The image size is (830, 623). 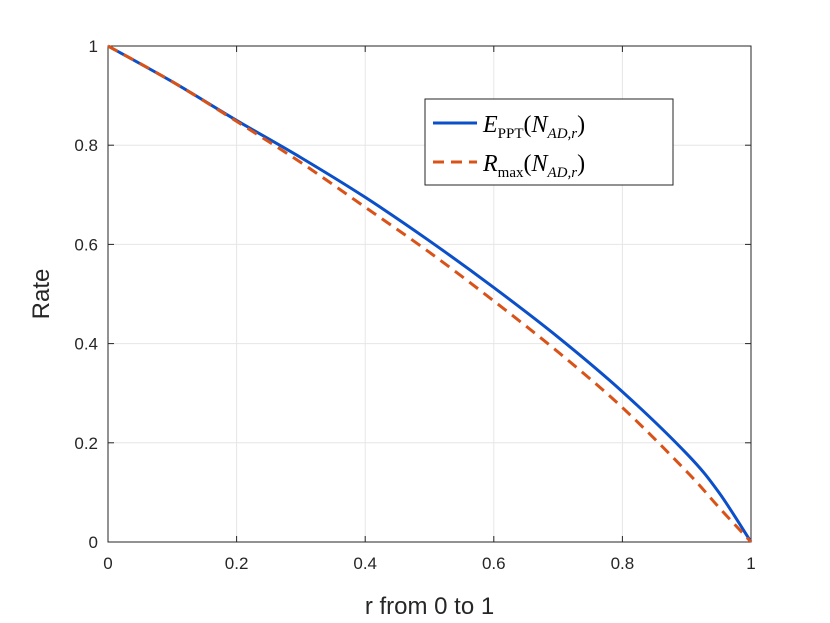 I want to click on legend-box, so click(x=549, y=142).